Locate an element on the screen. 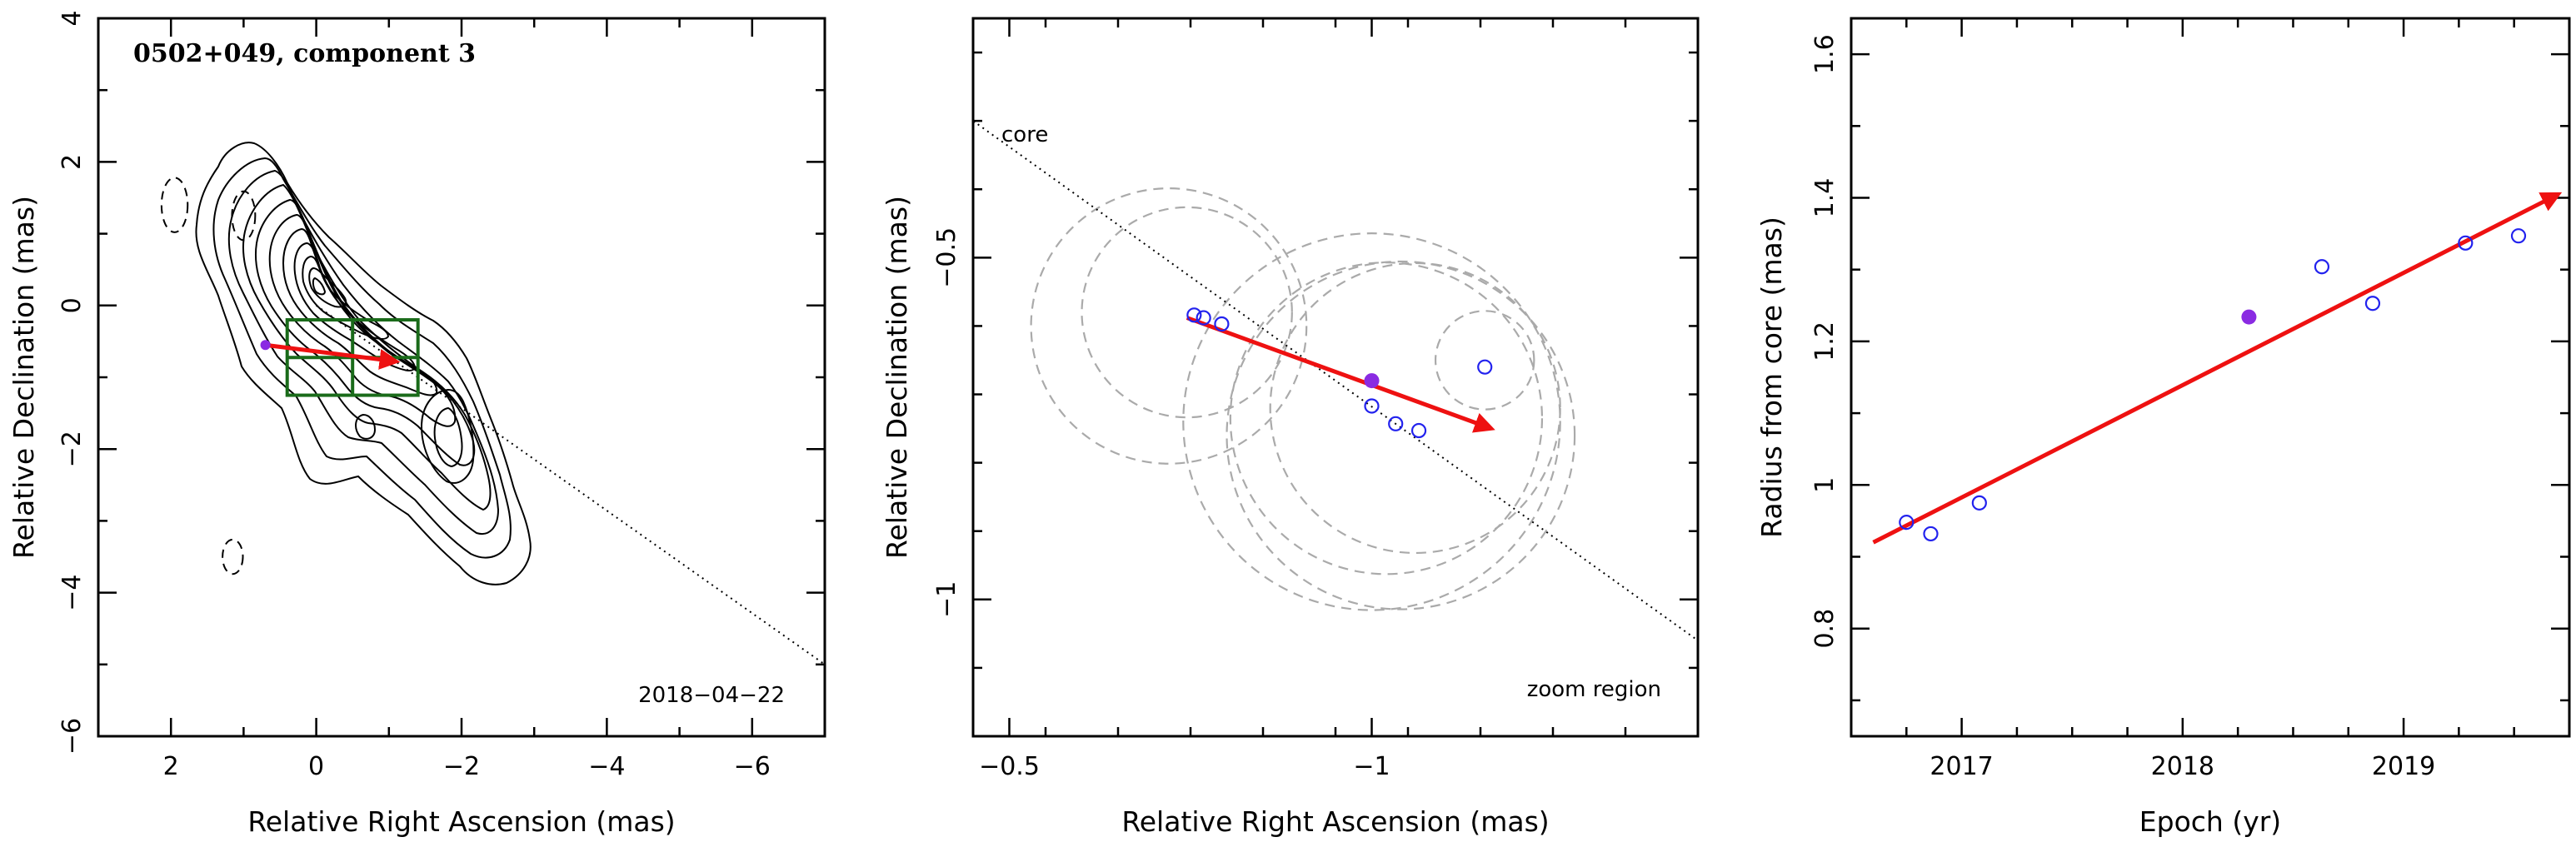  linear-fit-arrow is located at coordinates (2217, 368).